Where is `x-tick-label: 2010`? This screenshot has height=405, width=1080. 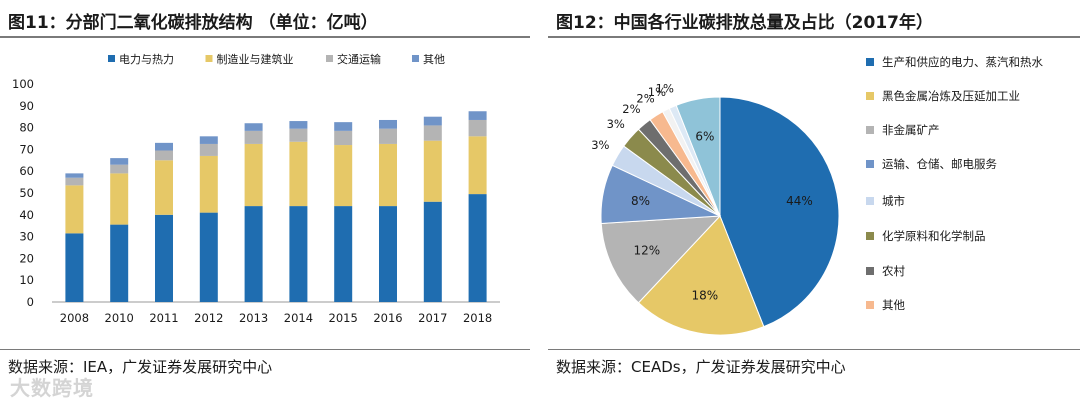 x-tick-label: 2010 is located at coordinates (119, 318).